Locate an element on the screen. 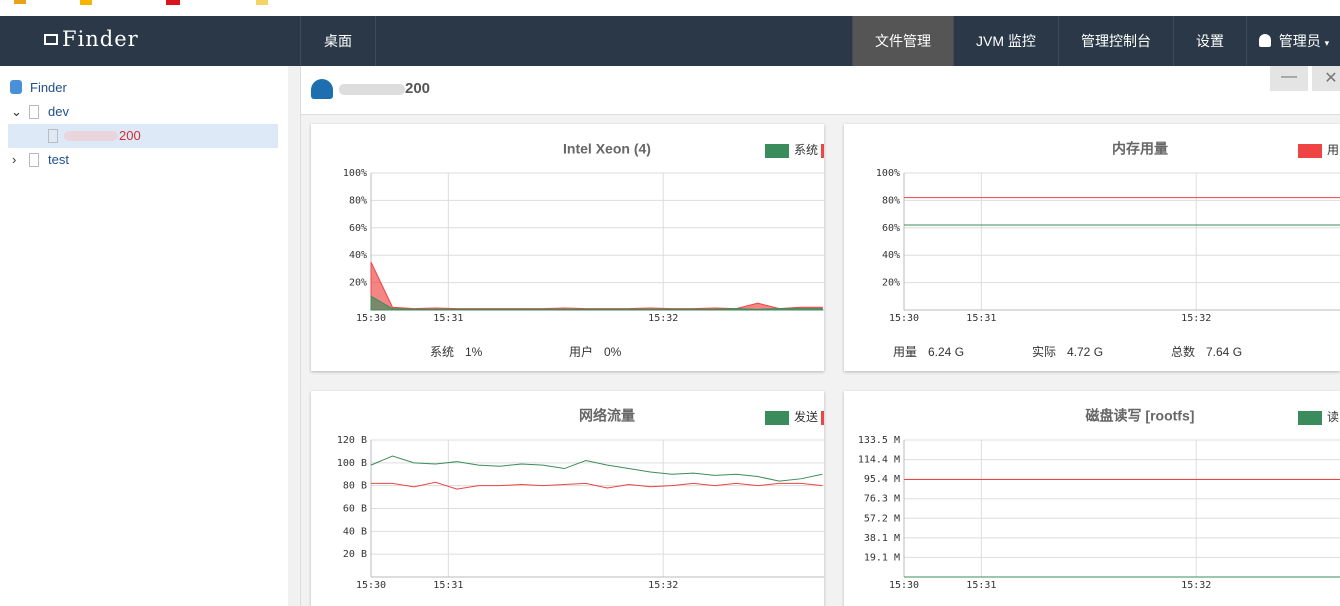 Image resolution: width=1340 pixels, height=606 pixels. nav-item: 桌面 is located at coordinates (338, 41).